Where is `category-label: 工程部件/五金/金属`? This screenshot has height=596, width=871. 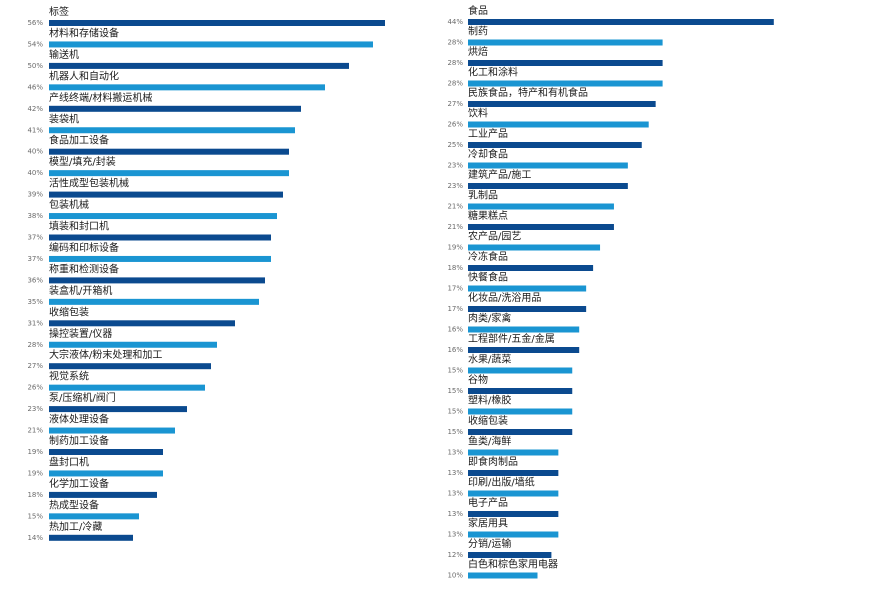
category-label: 工程部件/五金/金属 is located at coordinates (511, 338).